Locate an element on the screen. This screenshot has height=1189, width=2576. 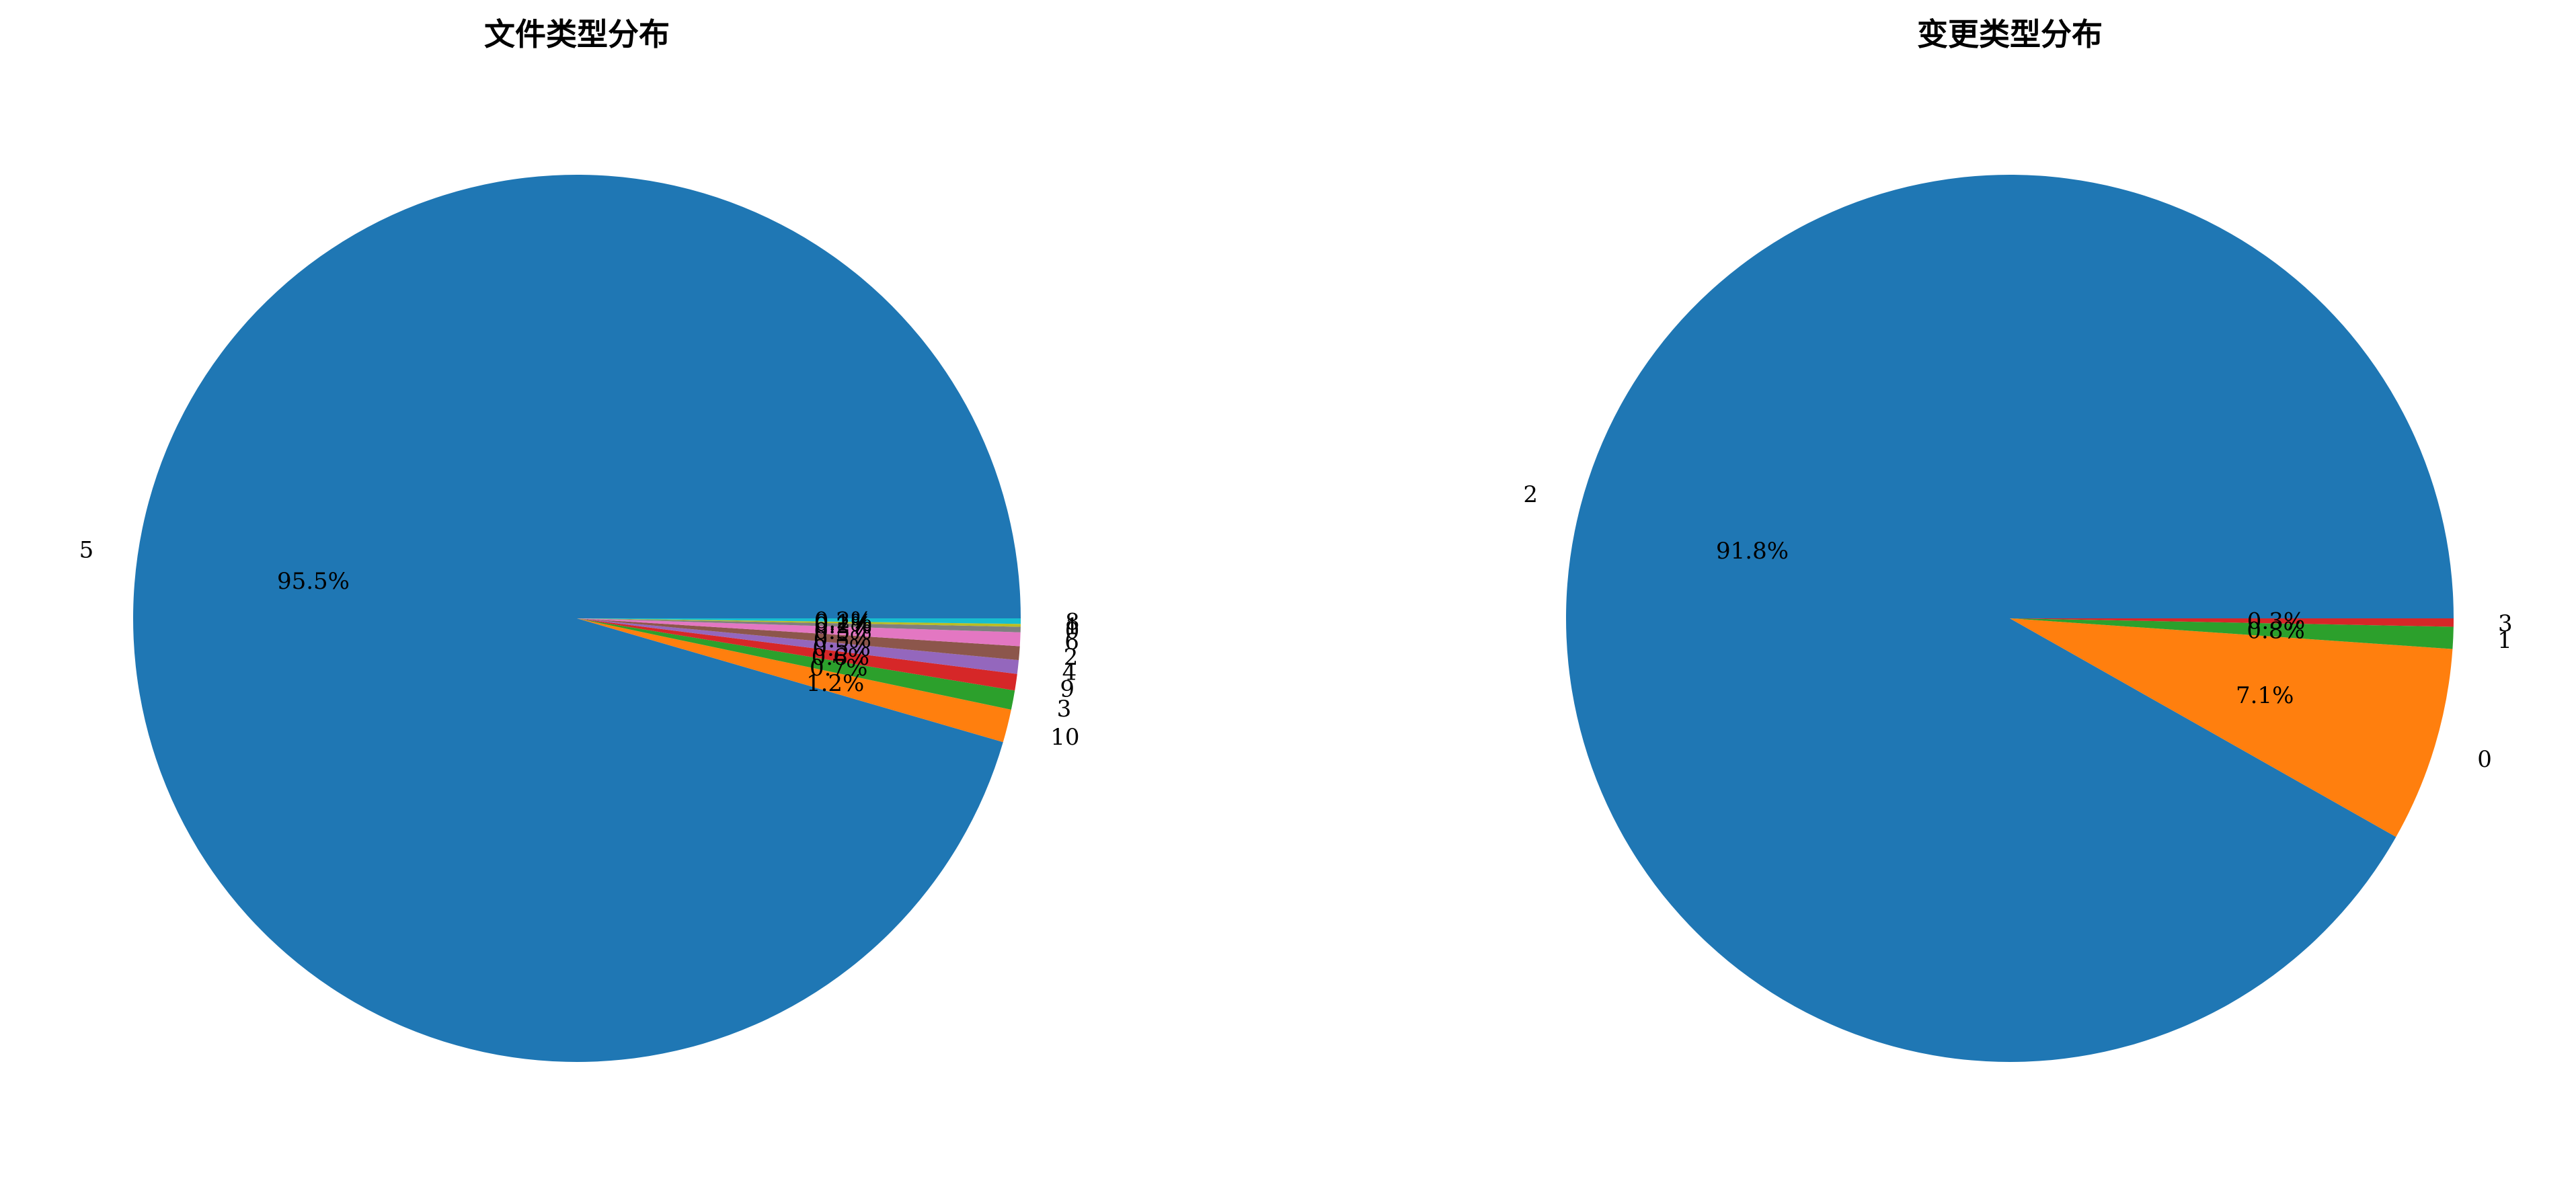
slice-percent-label: 0.1% is located at coordinates (843, 623).